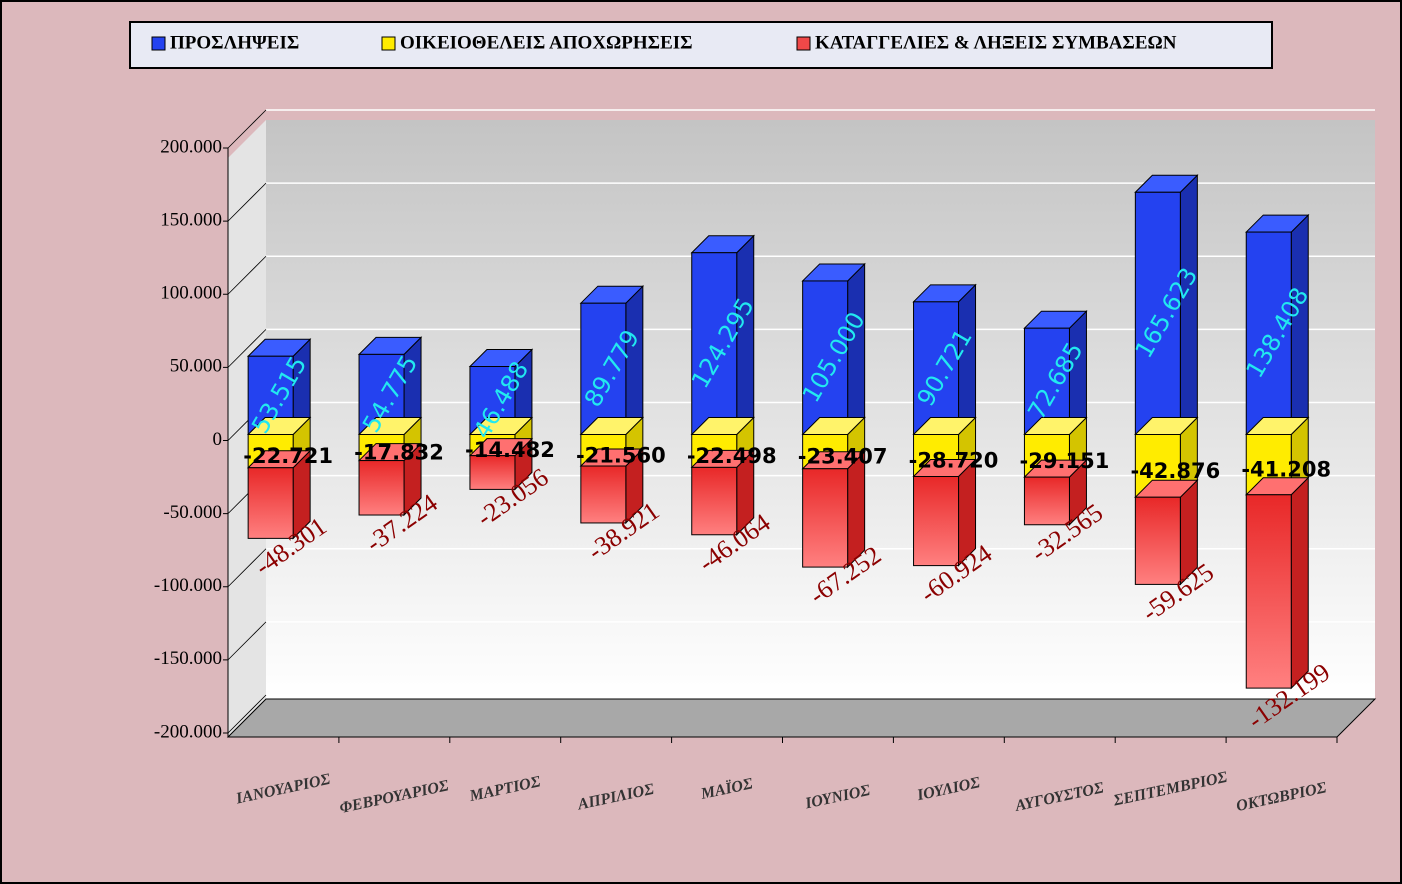 This screenshot has height=884, width=1402. Describe the element at coordinates (188, 585) in the screenshot. I see `y-tick-label: -100.000` at that location.